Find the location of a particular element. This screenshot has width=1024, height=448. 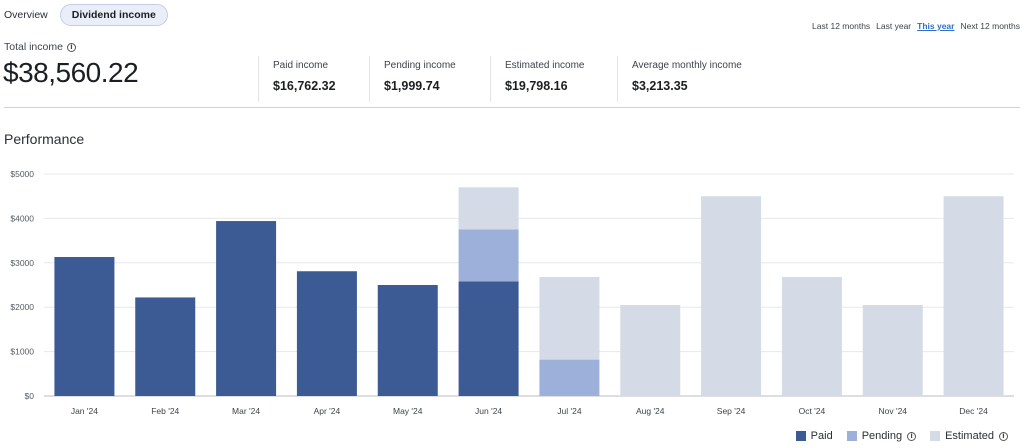

legend-label-paid: Paid is located at coordinates (821, 436).